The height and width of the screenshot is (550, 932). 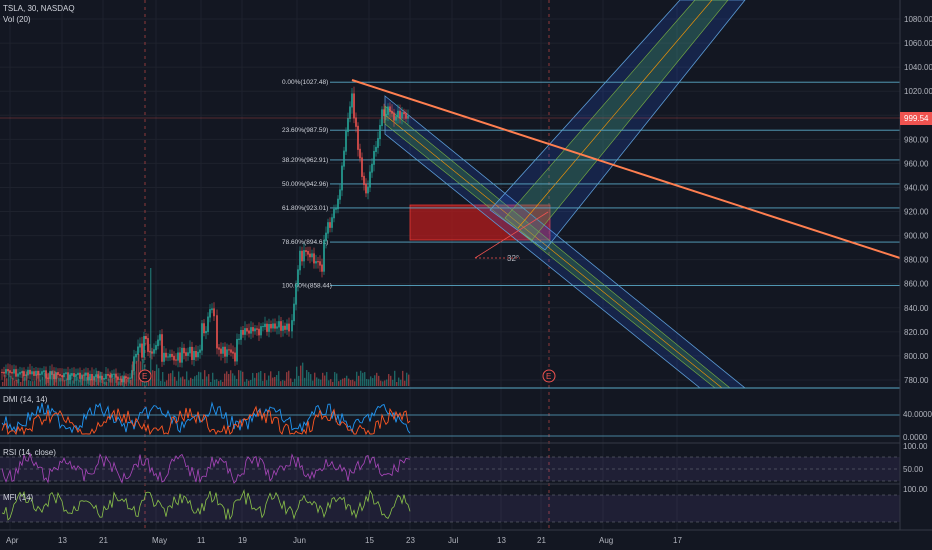 What do you see at coordinates (511, 237) in the screenshot?
I see `angle-tool: 32°` at bounding box center [511, 237].